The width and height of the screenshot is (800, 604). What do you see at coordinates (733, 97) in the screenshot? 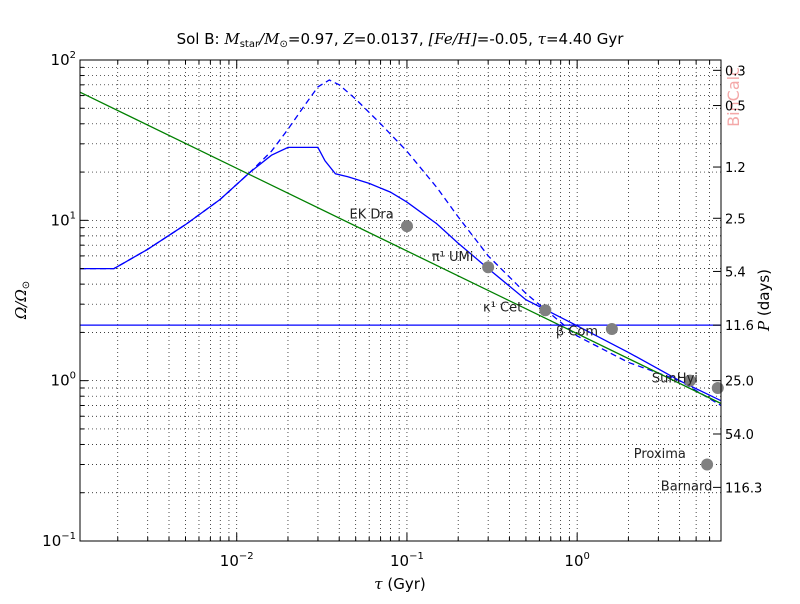
I see `watermark-text: BinCalc` at bounding box center [733, 97].